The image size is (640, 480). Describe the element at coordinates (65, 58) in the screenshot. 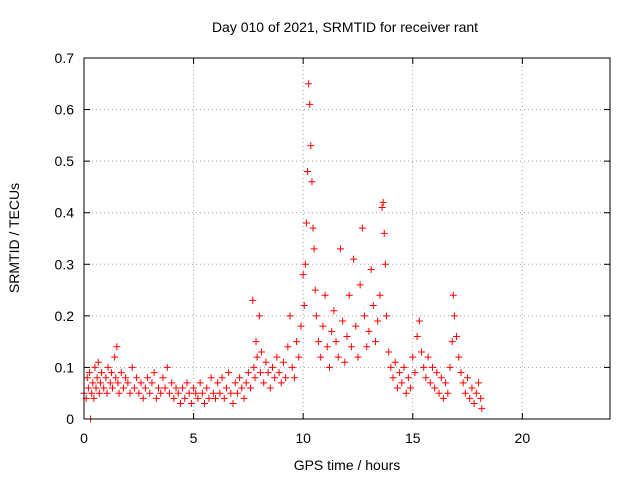

I see `y-tick-label: 0.7` at that location.